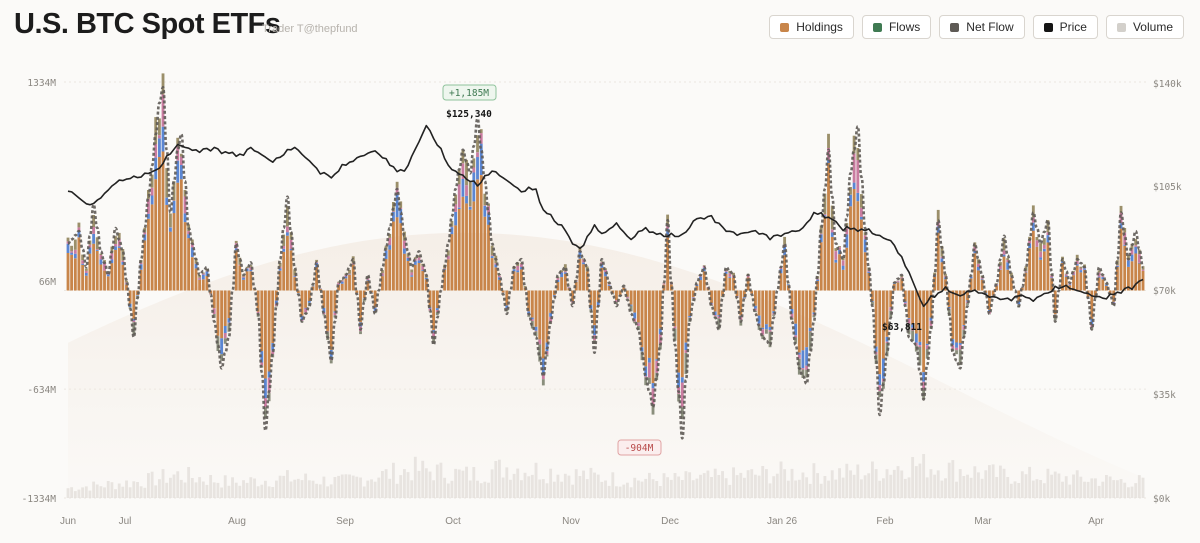 This screenshot has height=543, width=1200. I want to click on legend-holdings-toggle: Holdings, so click(811, 27).